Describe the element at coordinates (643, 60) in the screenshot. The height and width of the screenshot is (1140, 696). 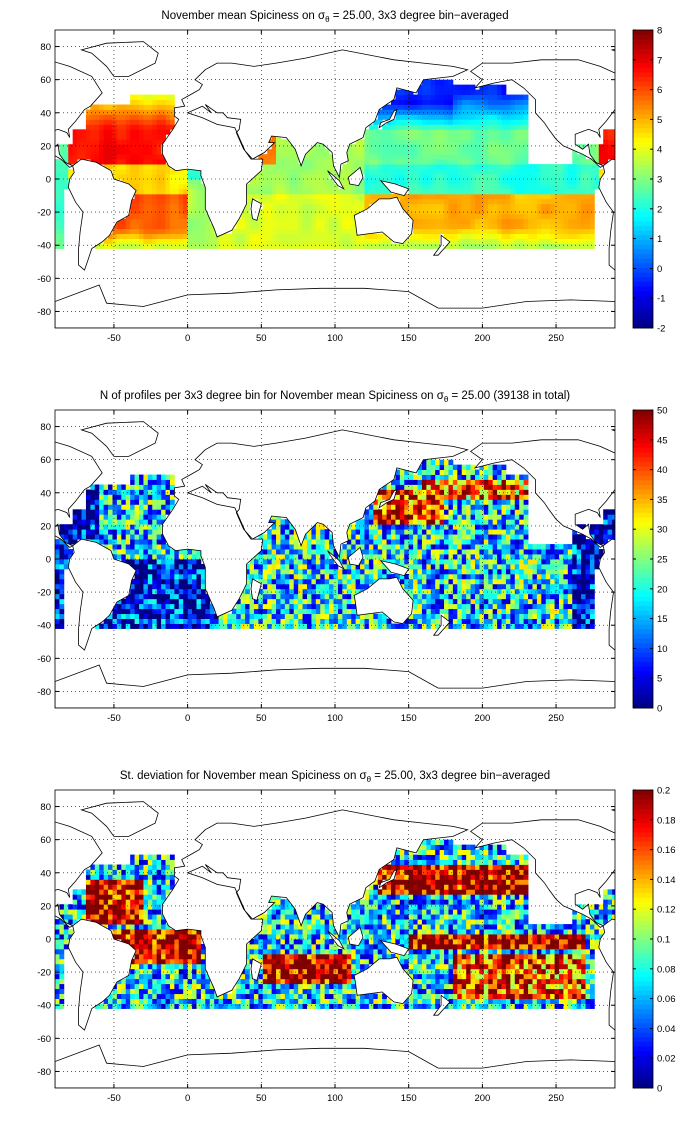
I see `colorbar-segment` at that location.